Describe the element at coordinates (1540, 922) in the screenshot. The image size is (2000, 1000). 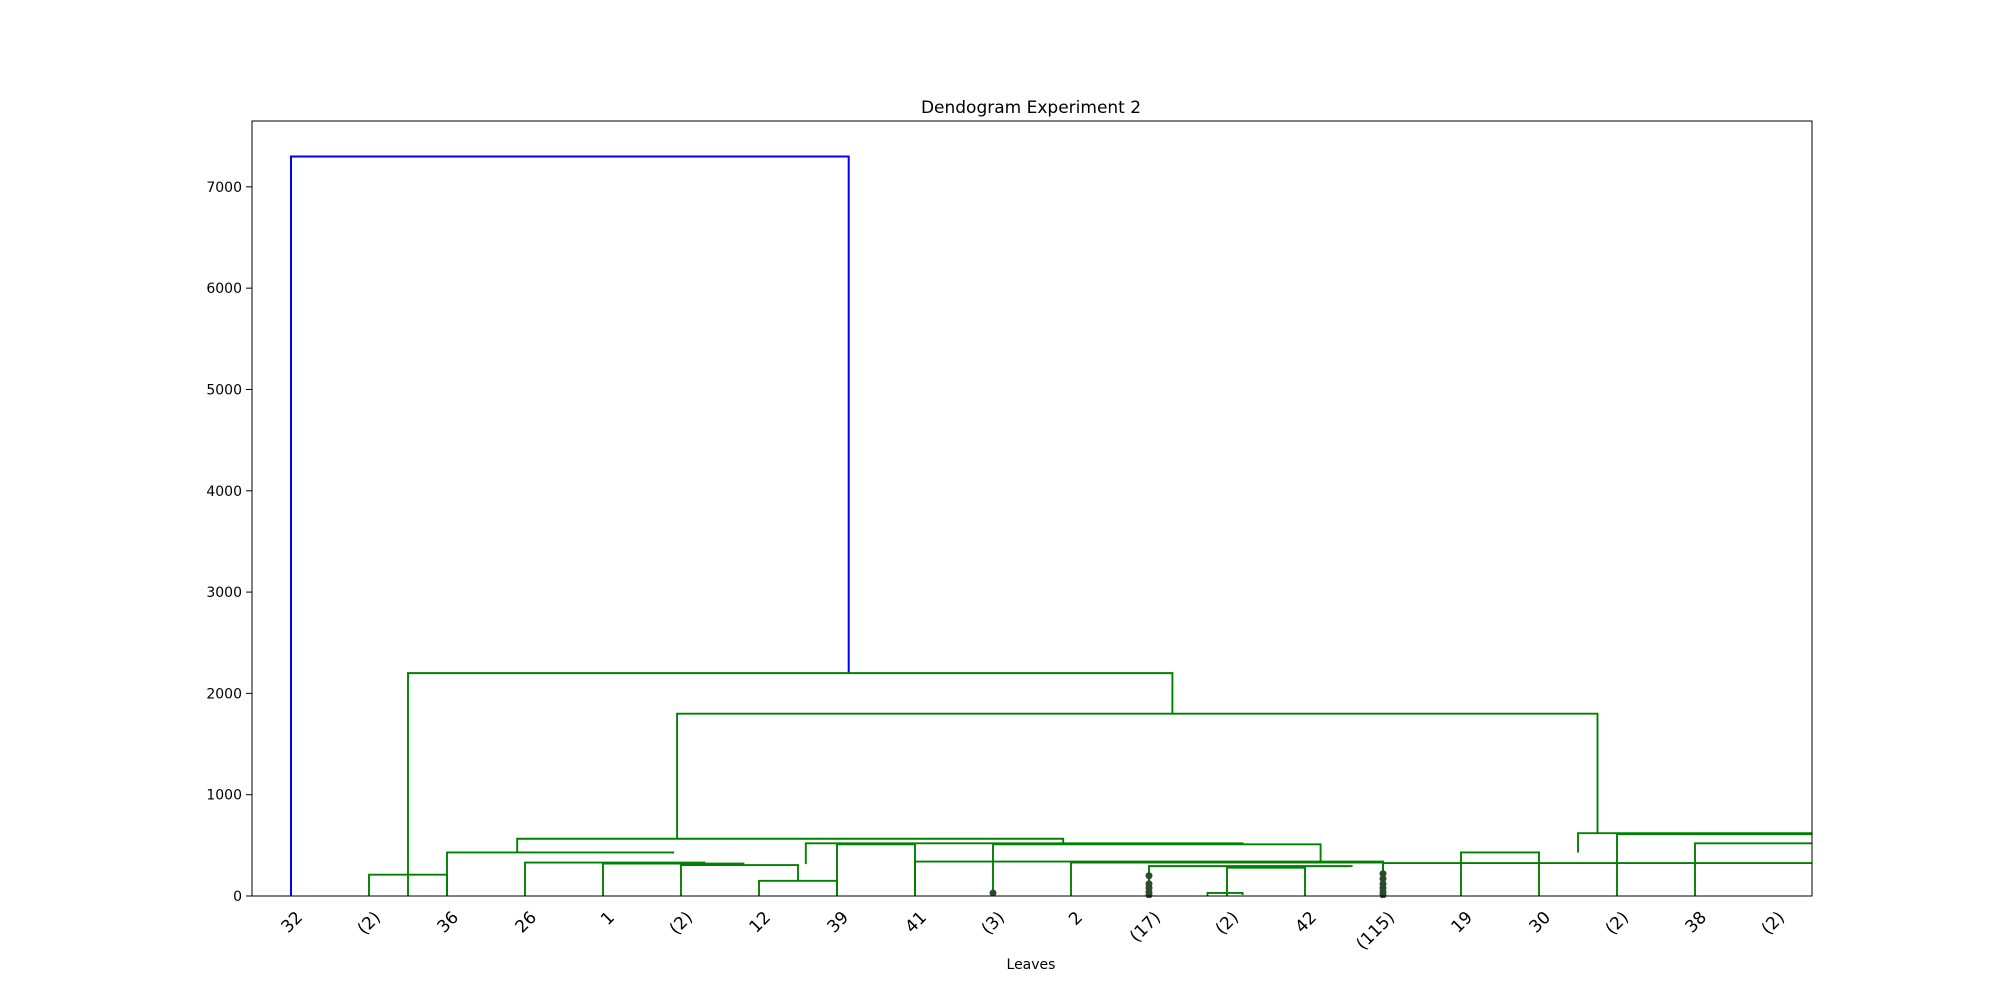
I see `leaf-label: 30` at that location.